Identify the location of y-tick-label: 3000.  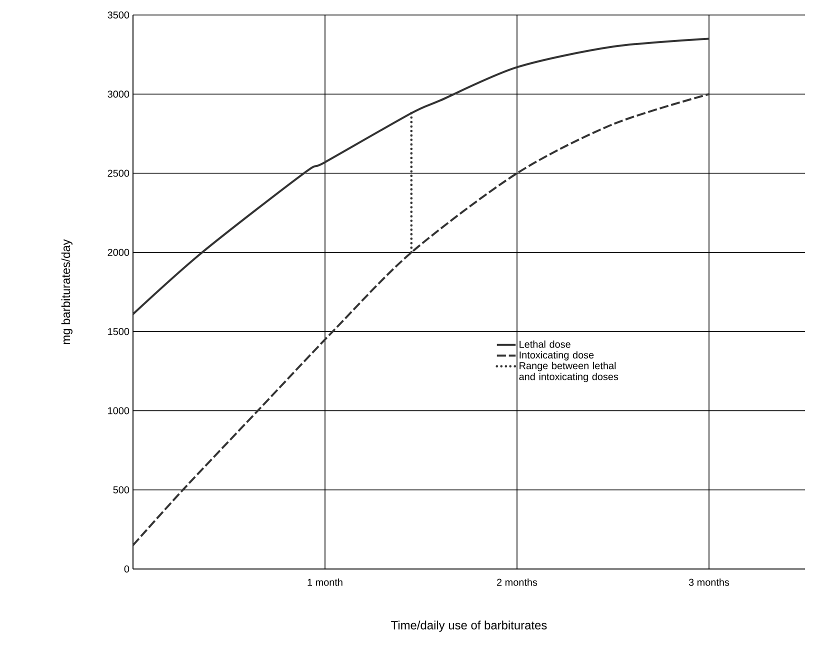
(119, 94).